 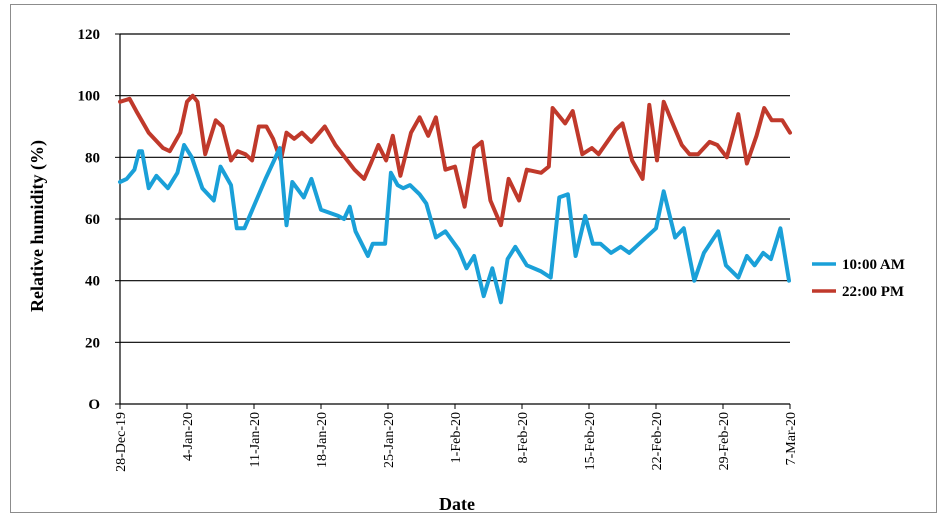 What do you see at coordinates (121, 442) in the screenshot?
I see `x-tick-label: 28-Dec-19` at bounding box center [121, 442].